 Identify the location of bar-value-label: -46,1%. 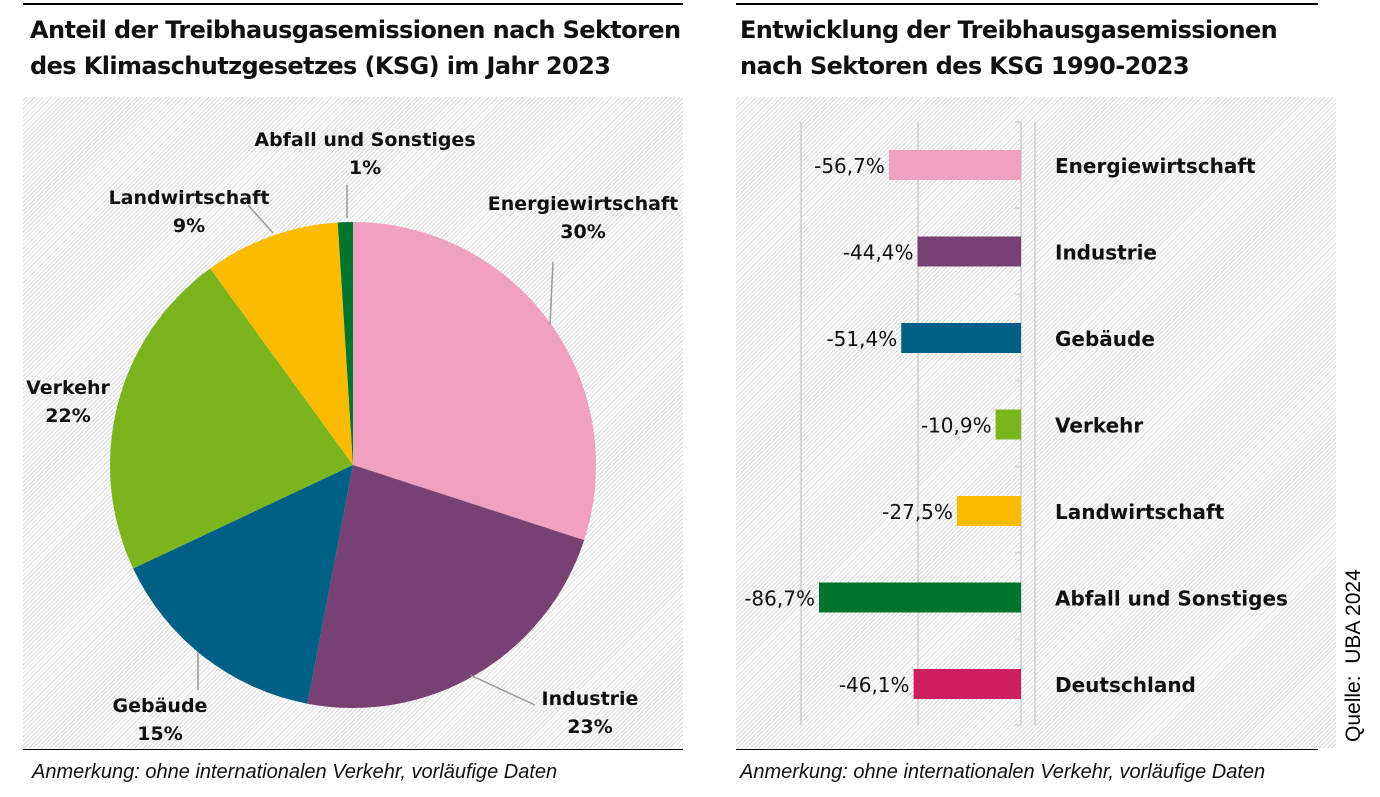
(874, 685).